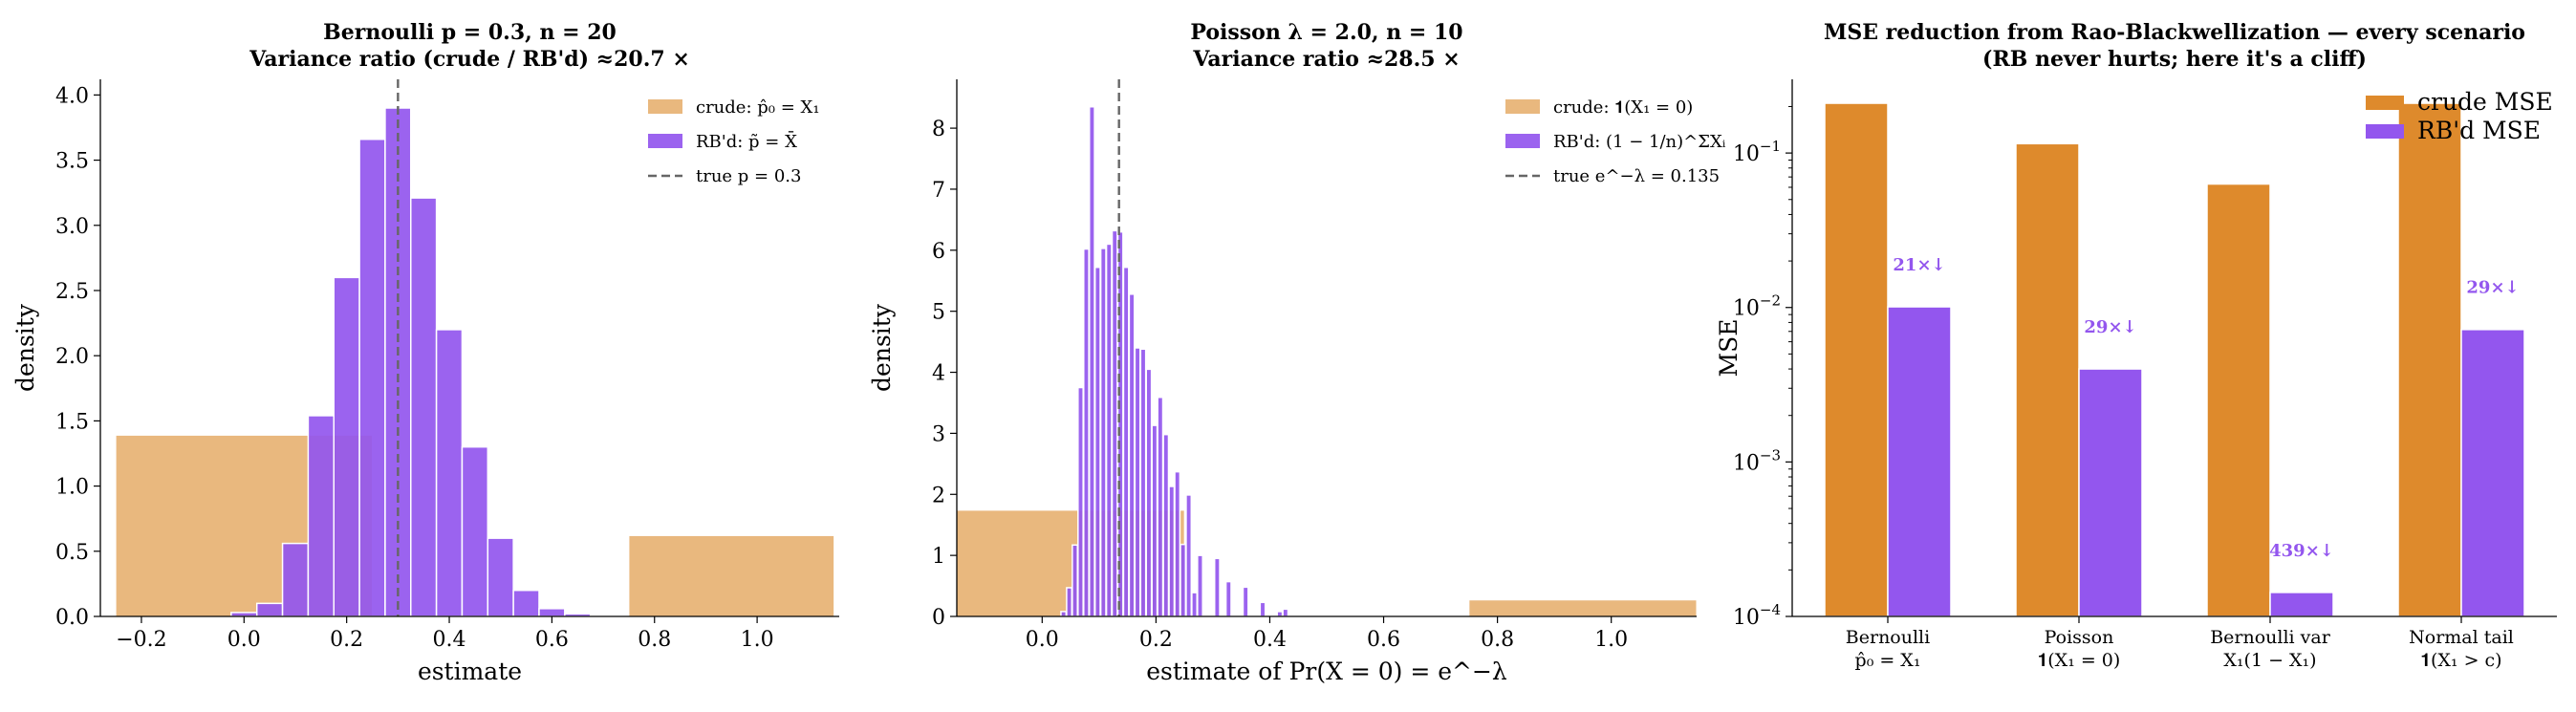  Describe the element at coordinates (1757, 152) in the screenshot. I see `panel3-y-tick-label: 10⁻¹` at that location.